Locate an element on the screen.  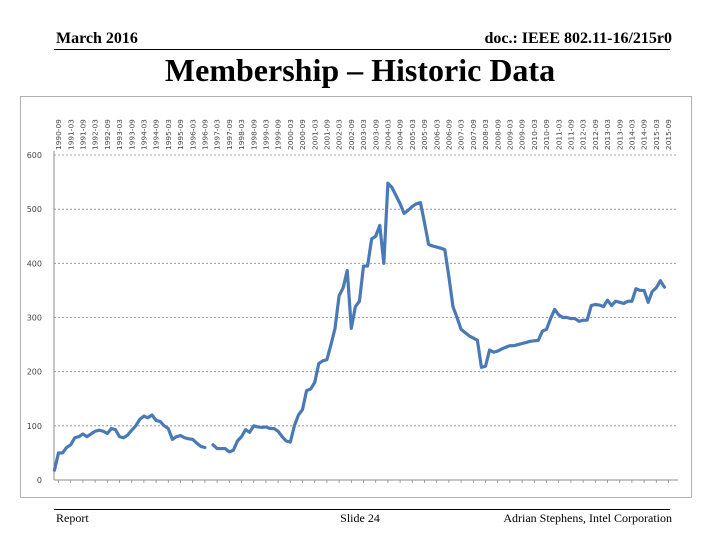
x-tick-label-2014-09: 2014-09 is located at coordinates (644, 134).